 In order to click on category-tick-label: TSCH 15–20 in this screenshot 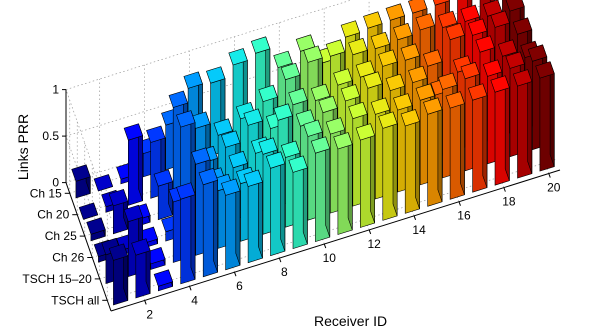, I will do `click(57, 279)`.